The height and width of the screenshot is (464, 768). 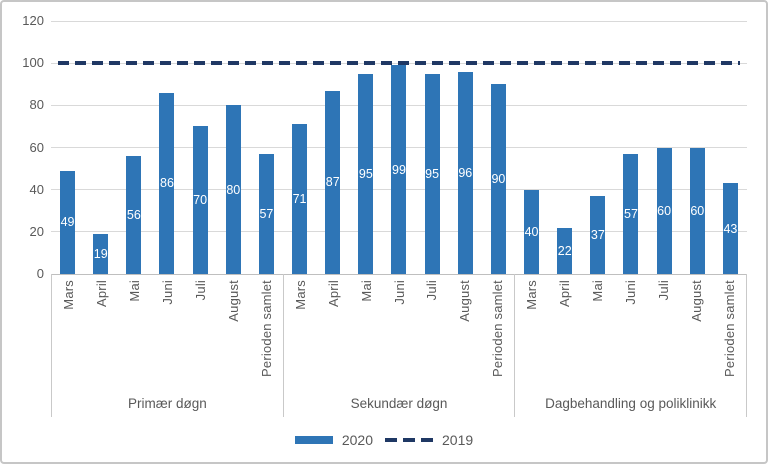 I want to click on bar-value-label: 57, so click(x=631, y=213).